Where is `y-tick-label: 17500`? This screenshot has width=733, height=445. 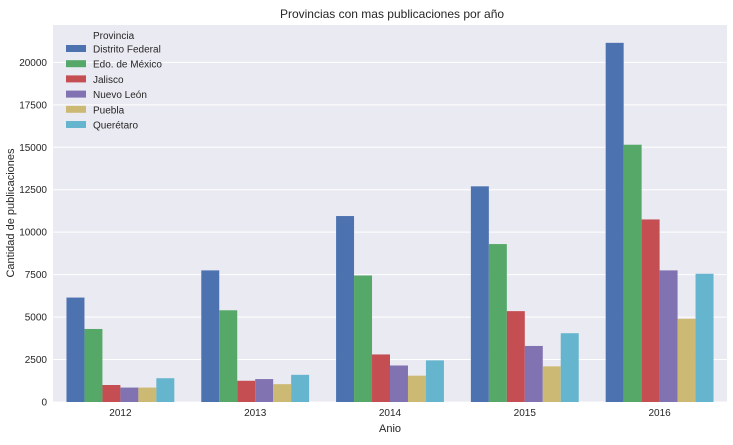
y-tick-label: 17500 is located at coordinates (33, 105).